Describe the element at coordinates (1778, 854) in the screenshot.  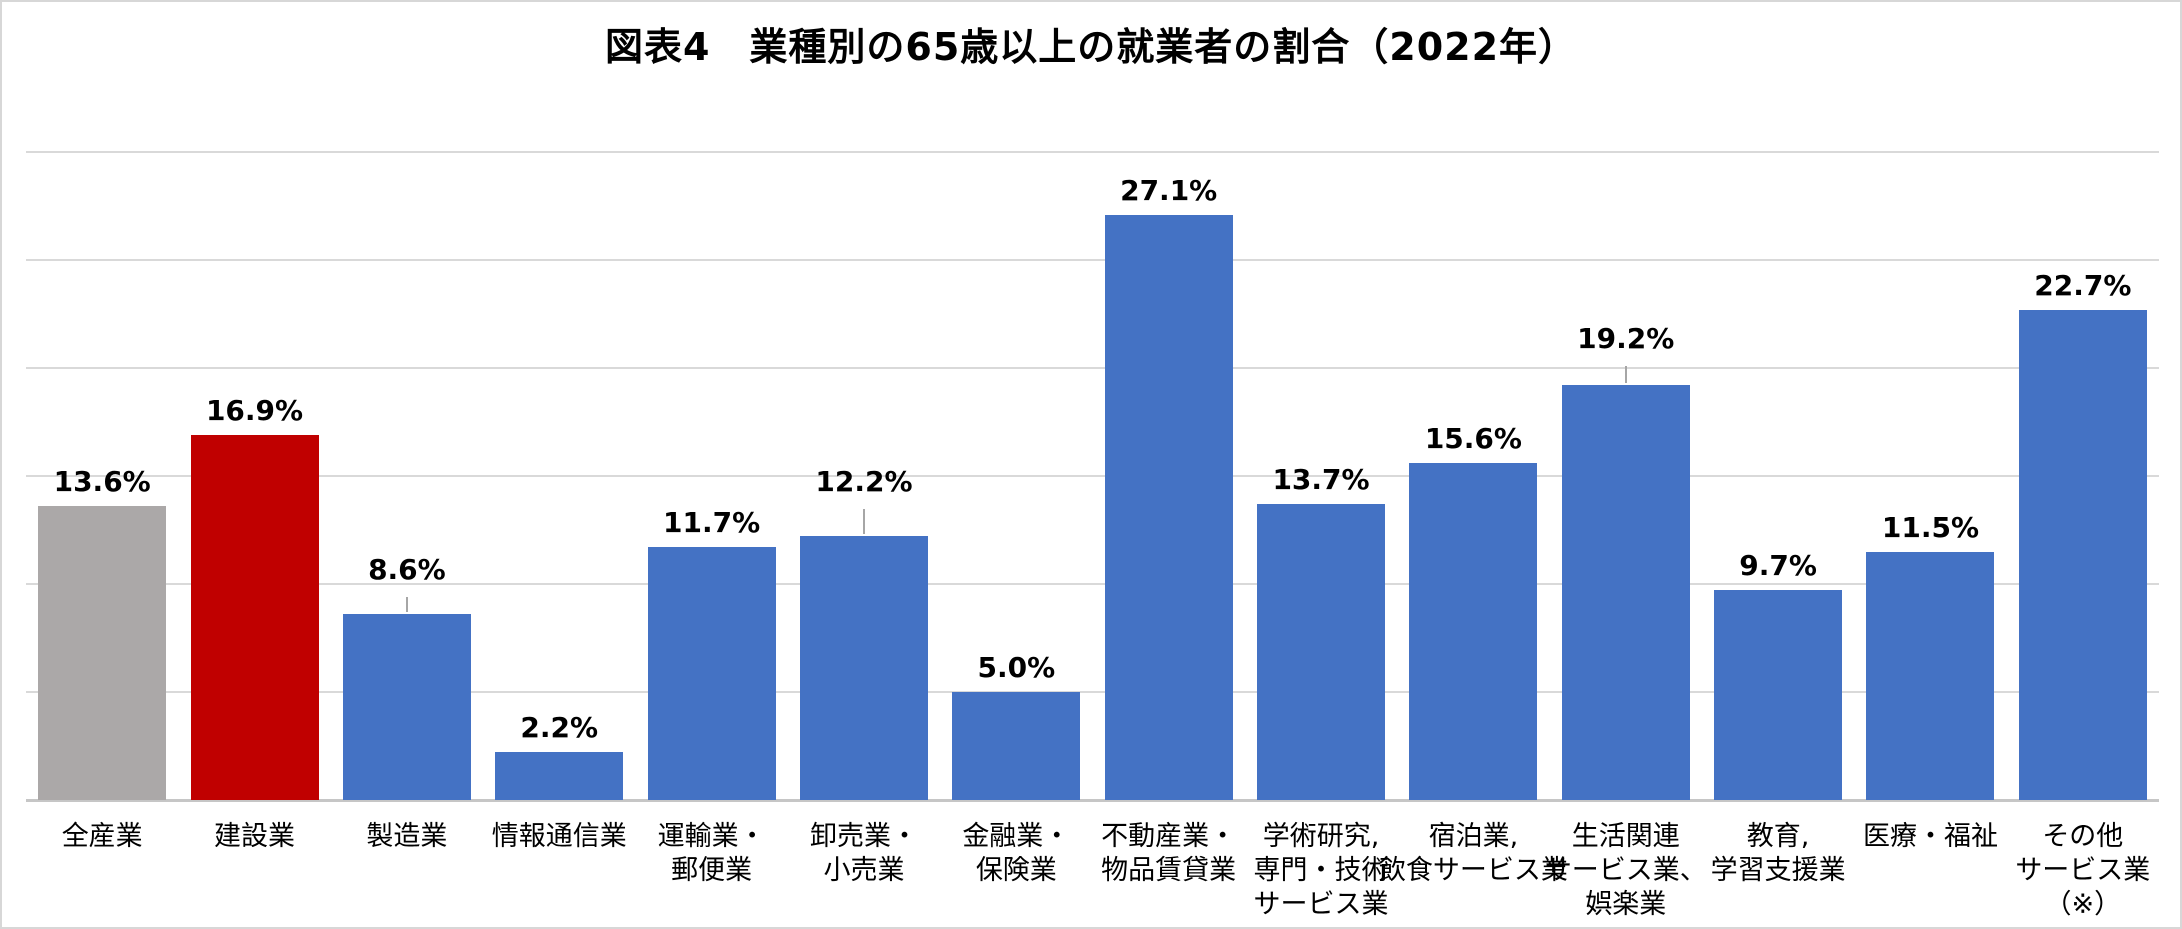
I see `x-axis-category-label: 教育, 学習支援業` at that location.